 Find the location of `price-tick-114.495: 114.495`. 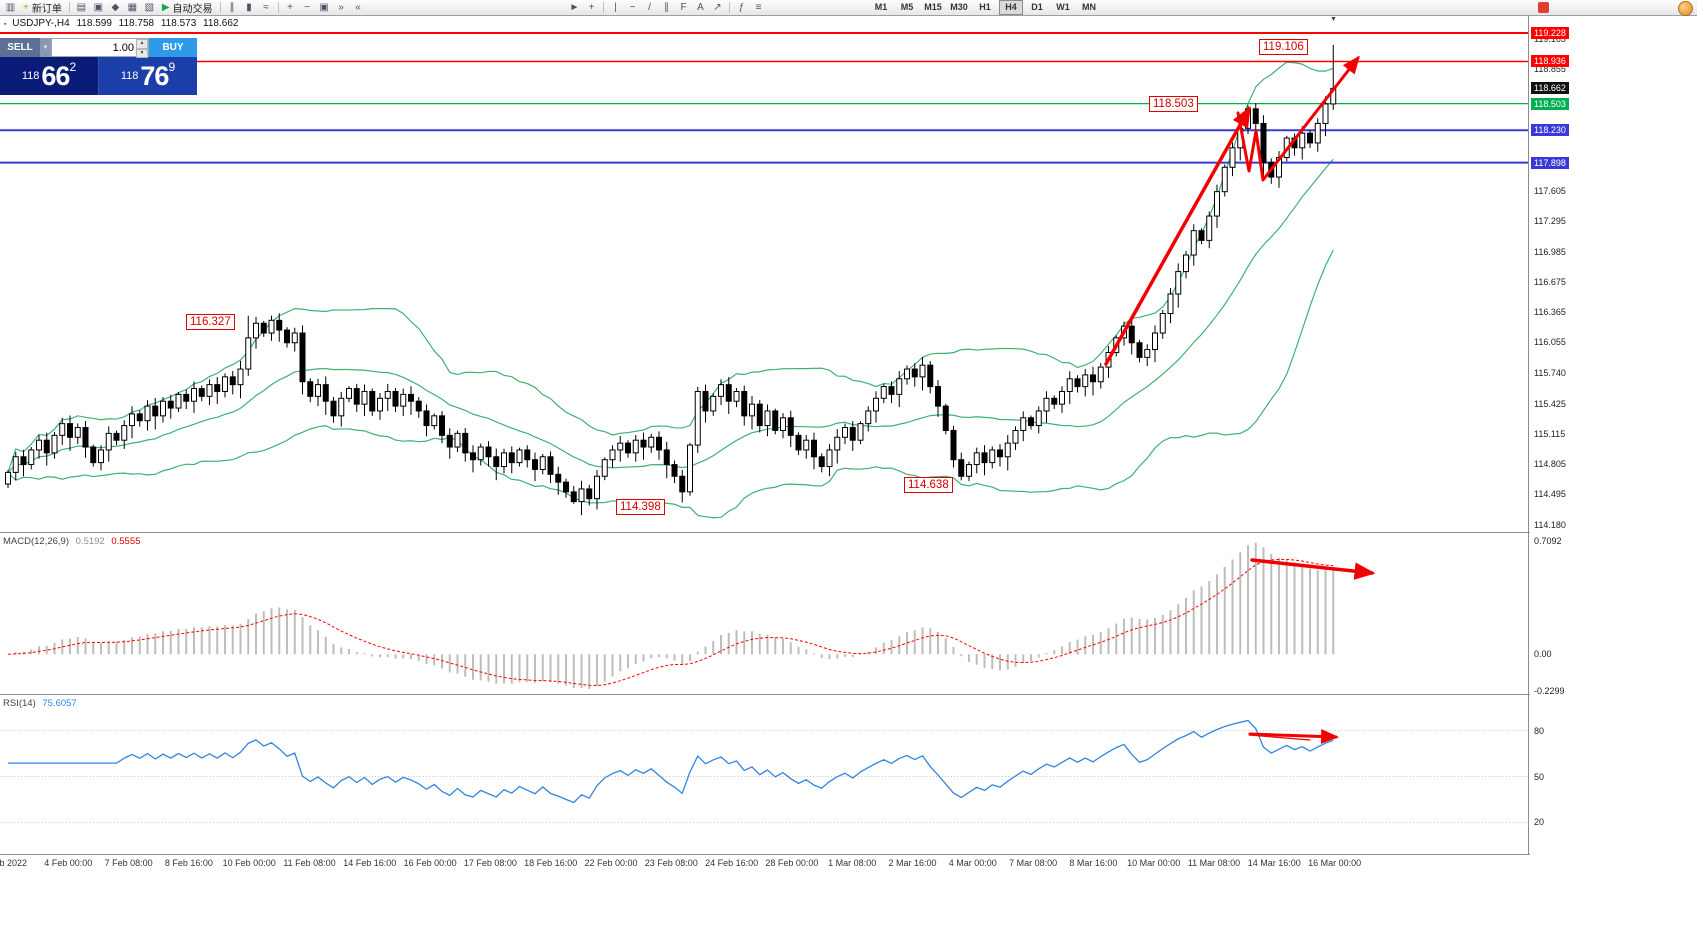

price-tick-114.495: 114.495 is located at coordinates (1550, 494).